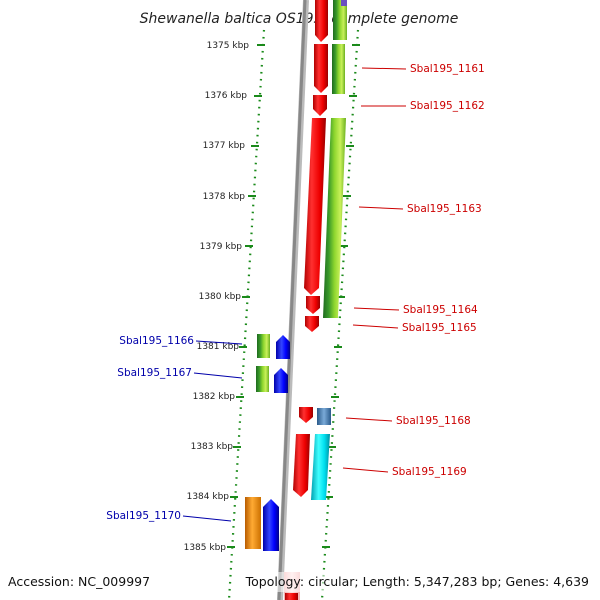 The width and height of the screenshot is (600, 600). What do you see at coordinates (292, 300) in the screenshot?
I see `genome-backbone` at bounding box center [292, 300].